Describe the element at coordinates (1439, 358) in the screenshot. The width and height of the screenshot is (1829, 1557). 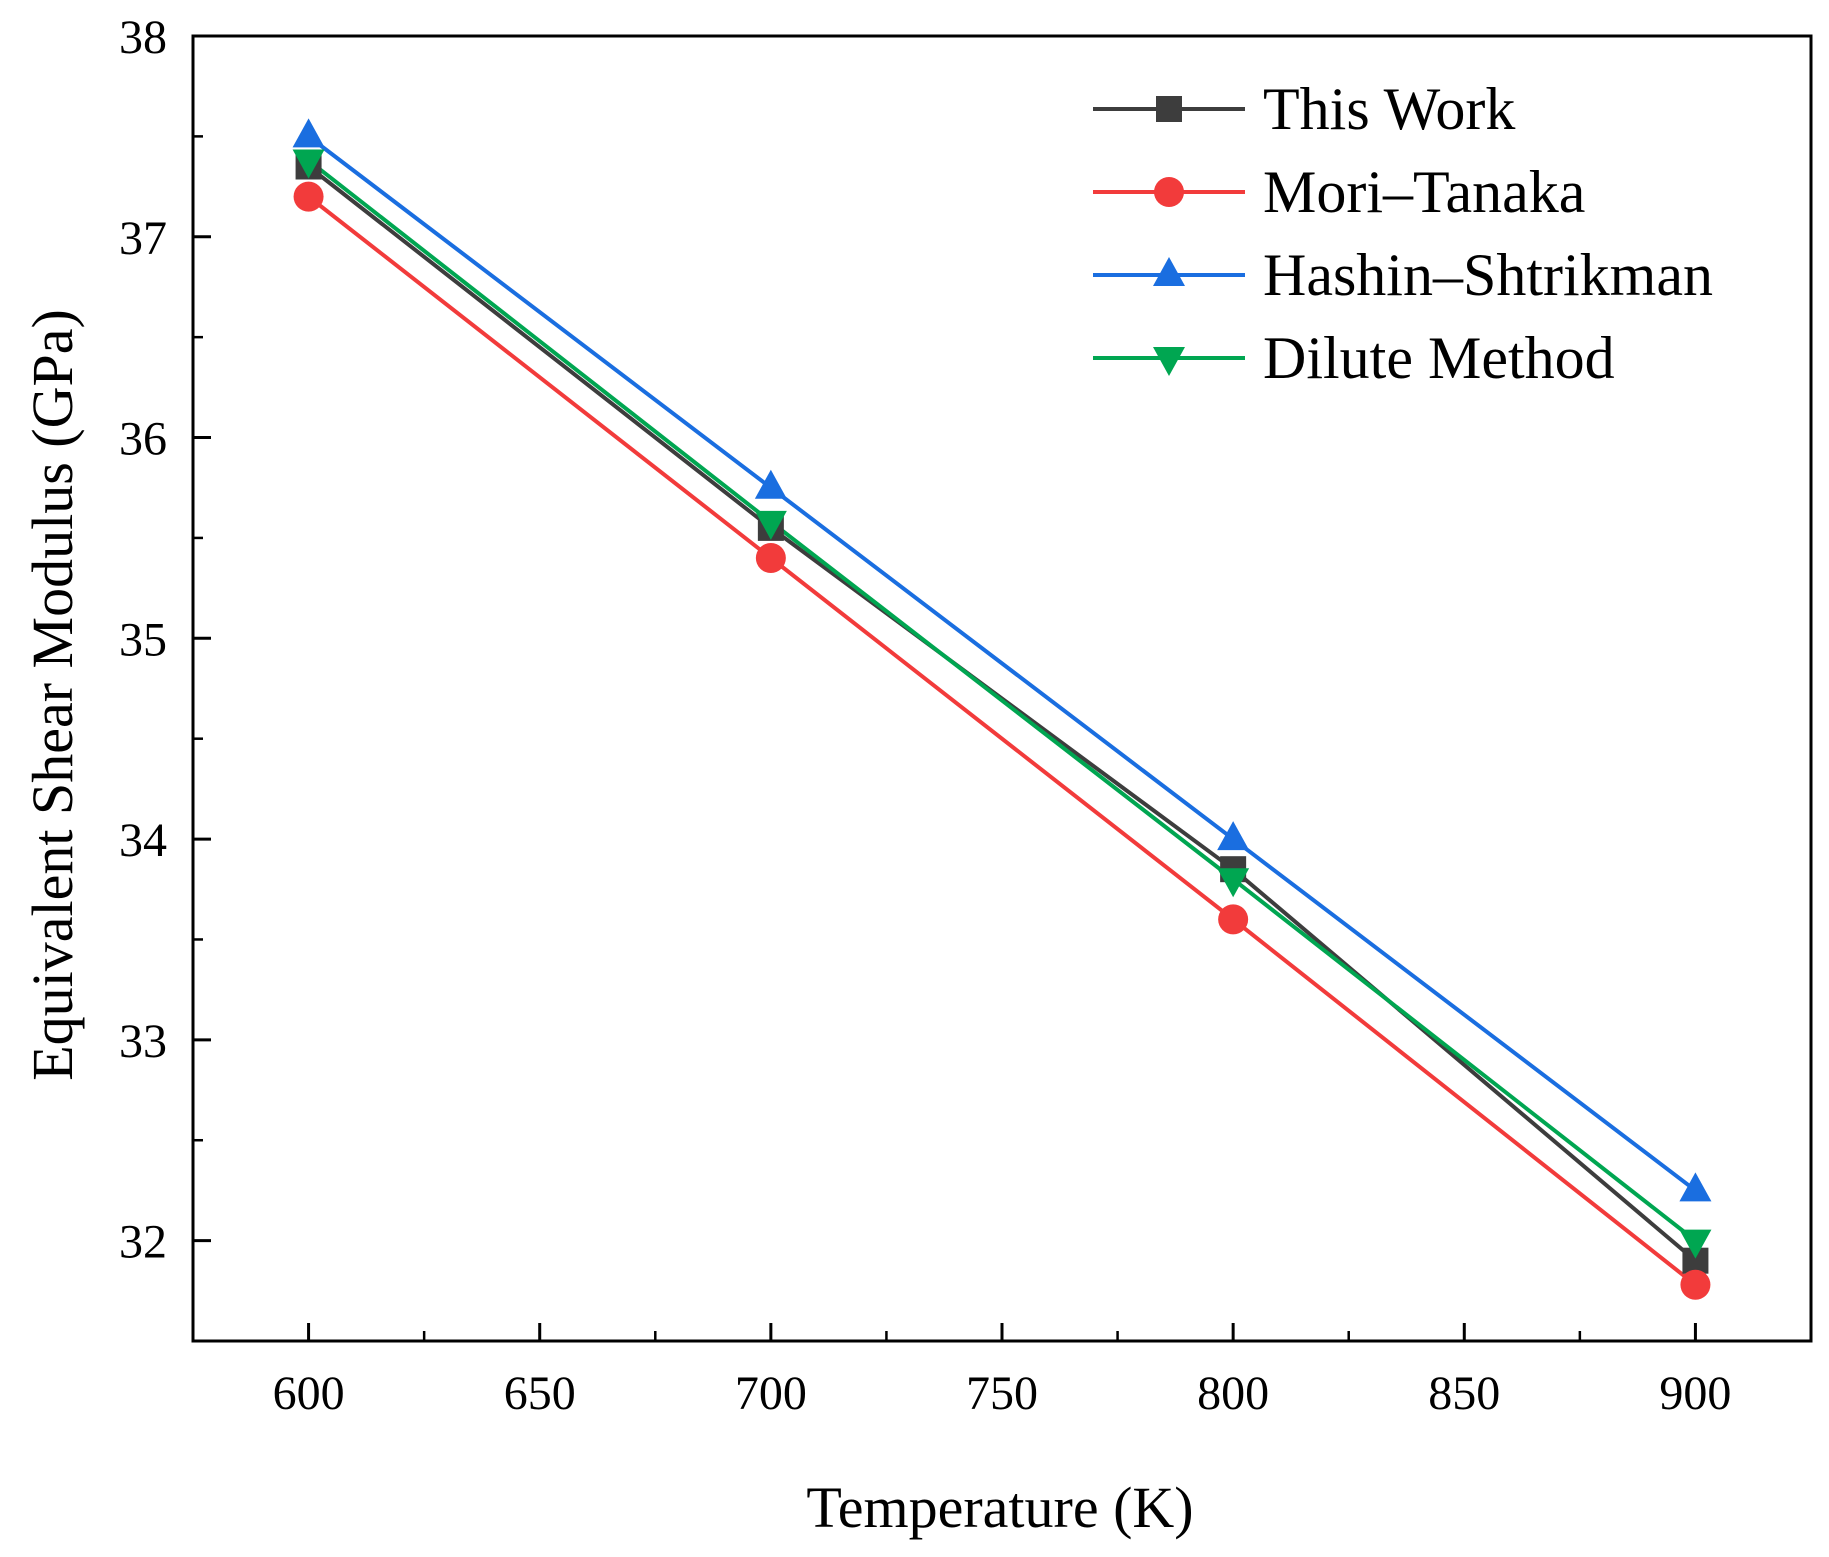
I see `legend-label-3: Dilute Method` at that location.